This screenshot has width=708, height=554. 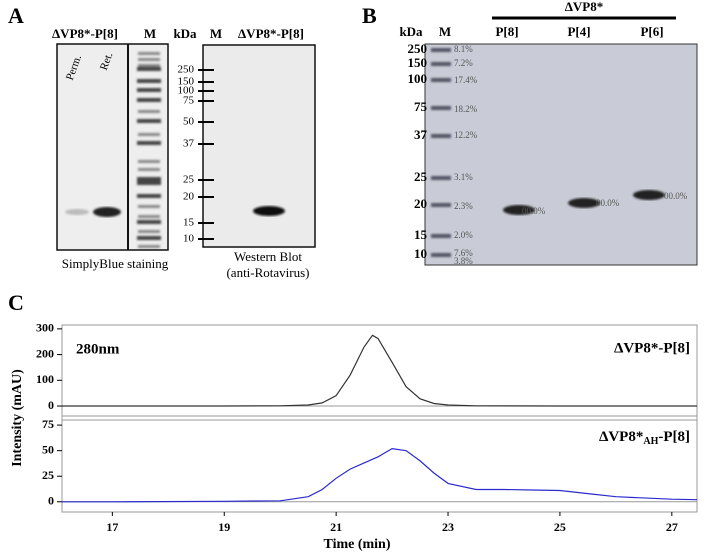 I want to click on group-label: ΔVP8*, so click(x=584, y=7).